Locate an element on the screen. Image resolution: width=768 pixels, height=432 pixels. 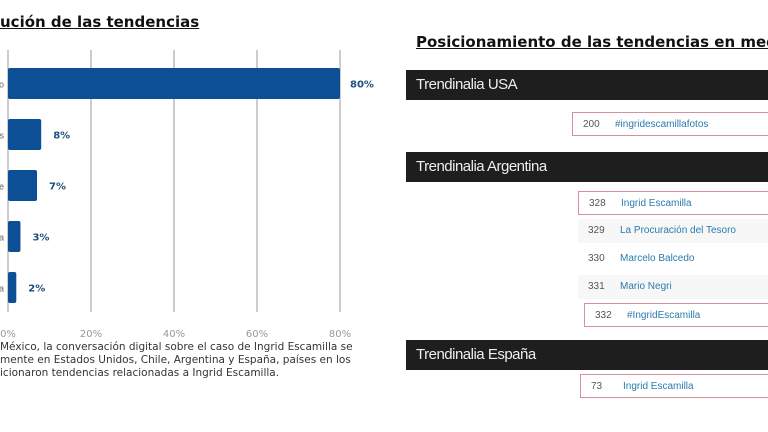
x-tick-label: 0% is located at coordinates (8, 334).